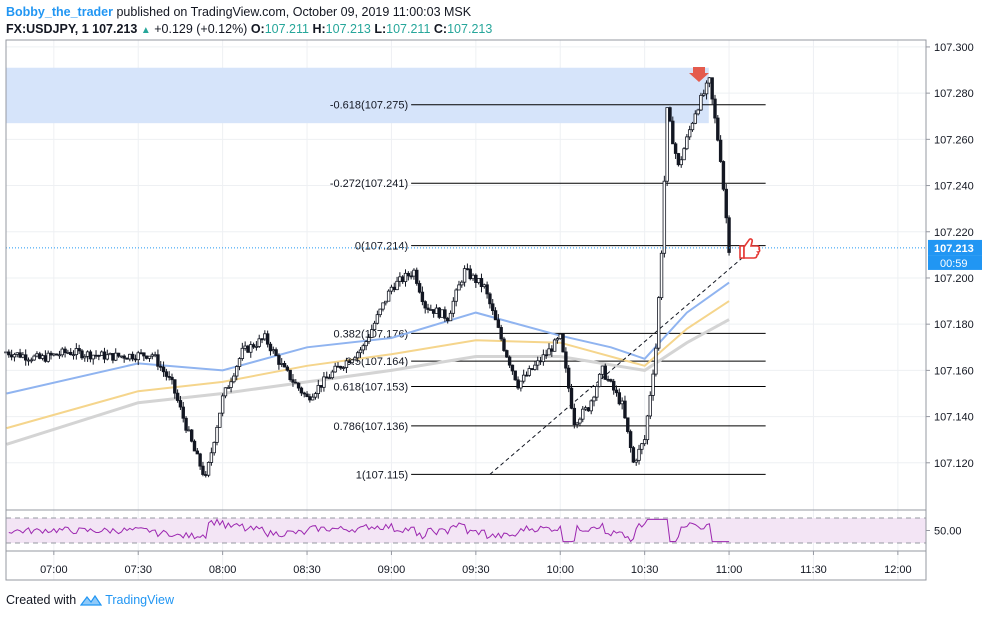 Image resolution: width=988 pixels, height=618 pixels. What do you see at coordinates (47, 29) in the screenshot?
I see `symbol-label: FX:USDJPY, 1` at bounding box center [47, 29].